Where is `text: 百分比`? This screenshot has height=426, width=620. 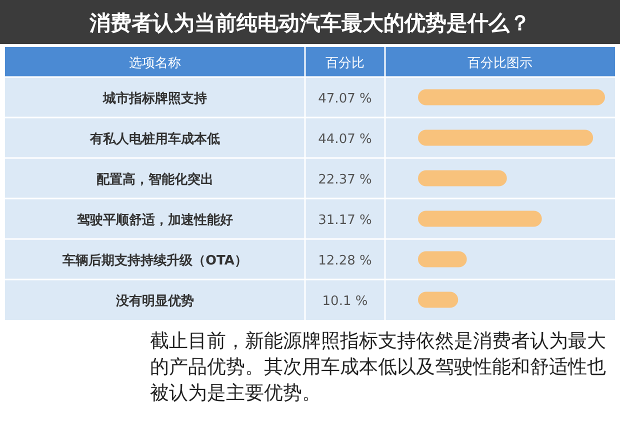
text: 百分比 is located at coordinates (345, 63).